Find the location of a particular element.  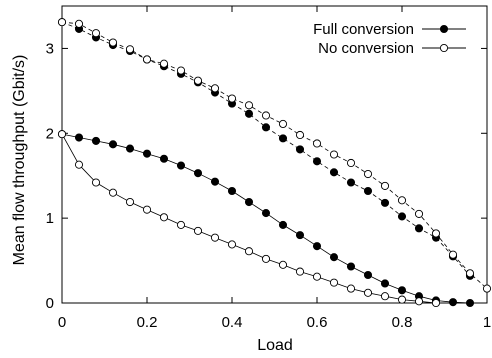

legend-marker-no-conversion is located at coordinates (444, 48).